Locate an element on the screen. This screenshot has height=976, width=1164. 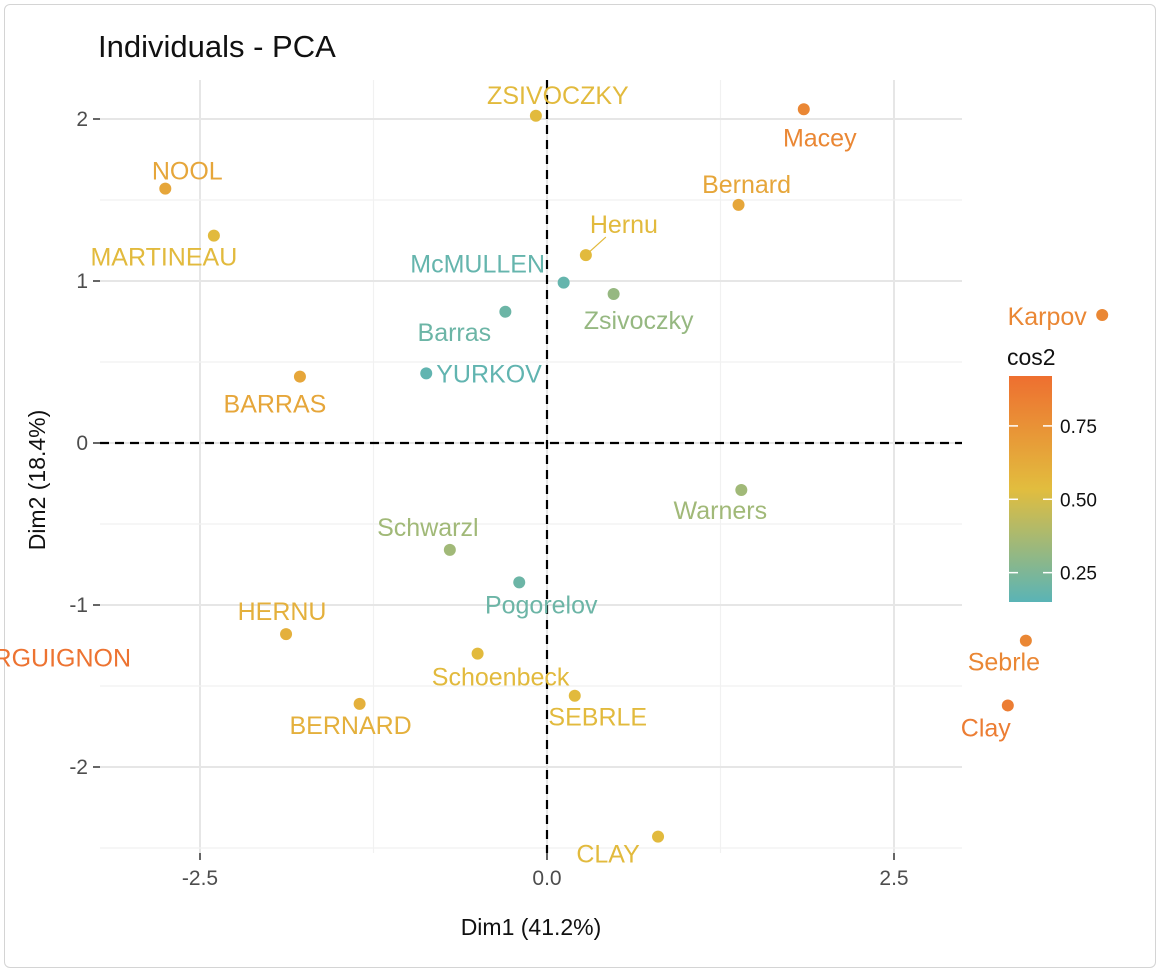
point-pogorelov is located at coordinates (519, 582).